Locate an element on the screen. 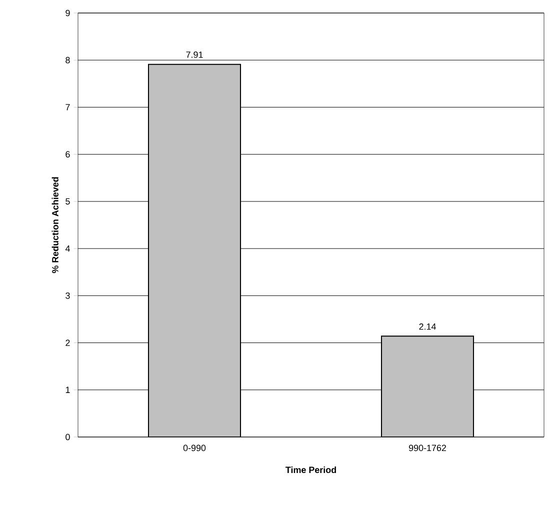  data-label: 7.91 is located at coordinates (194, 54).